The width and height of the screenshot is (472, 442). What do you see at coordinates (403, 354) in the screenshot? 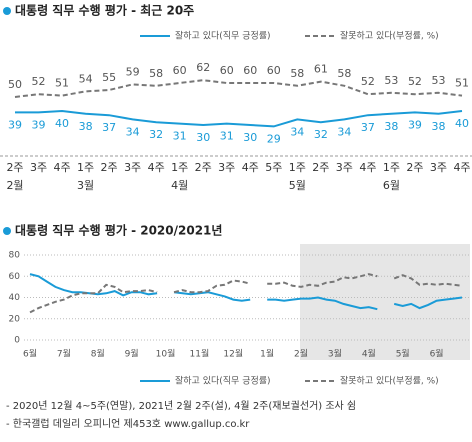
I see `x-tick-label: 5월` at bounding box center [403, 354].